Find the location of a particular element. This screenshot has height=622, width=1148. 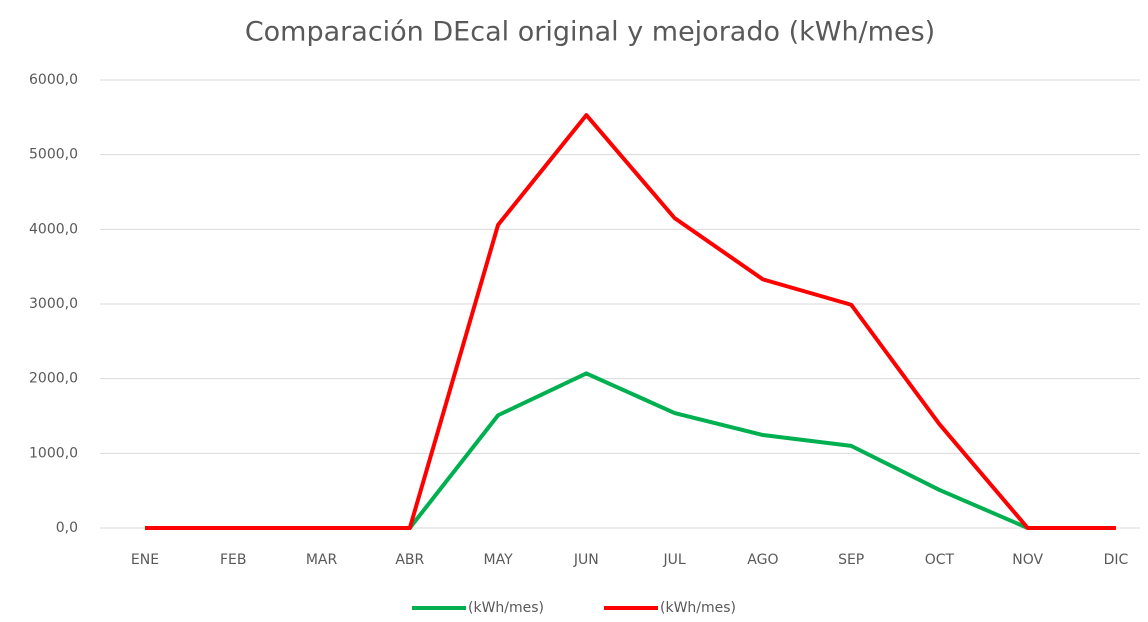

x-tick-label: FEB is located at coordinates (233, 560).